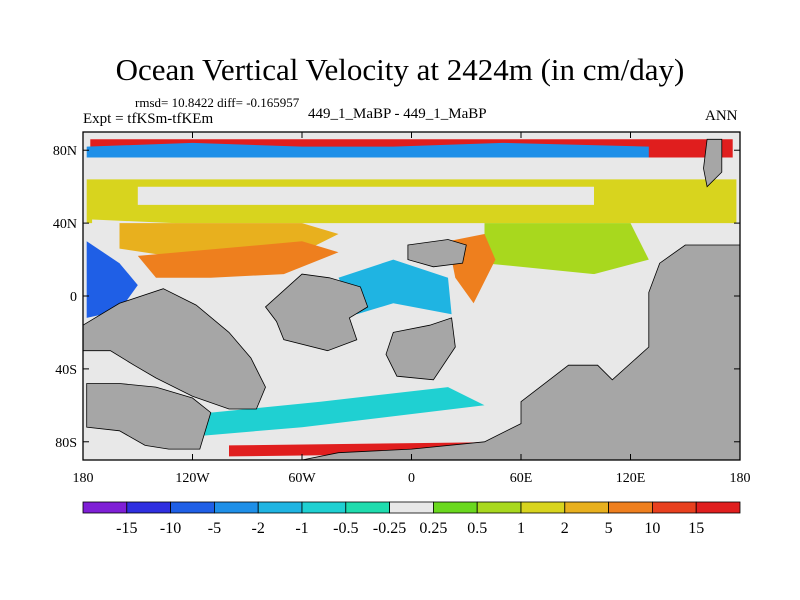 The width and height of the screenshot is (800, 600). Describe the element at coordinates (521, 478) in the screenshot. I see `x-tick-label: 60E` at that location.